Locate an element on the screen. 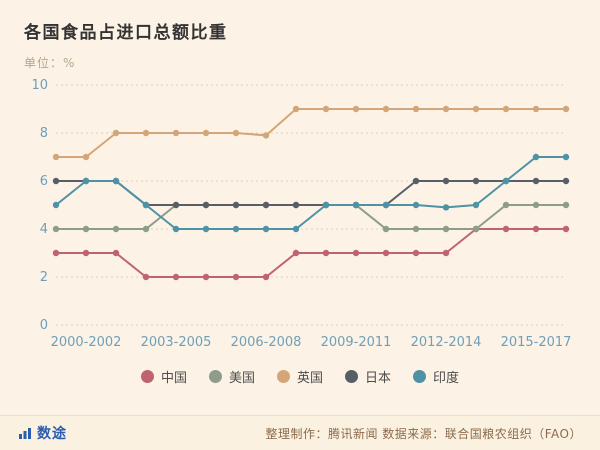 This screenshot has width=600, height=450. credit-text: 整理制作：腾讯新闻 数据来源：联合国粮农组织（FAO） is located at coordinates (423, 433).